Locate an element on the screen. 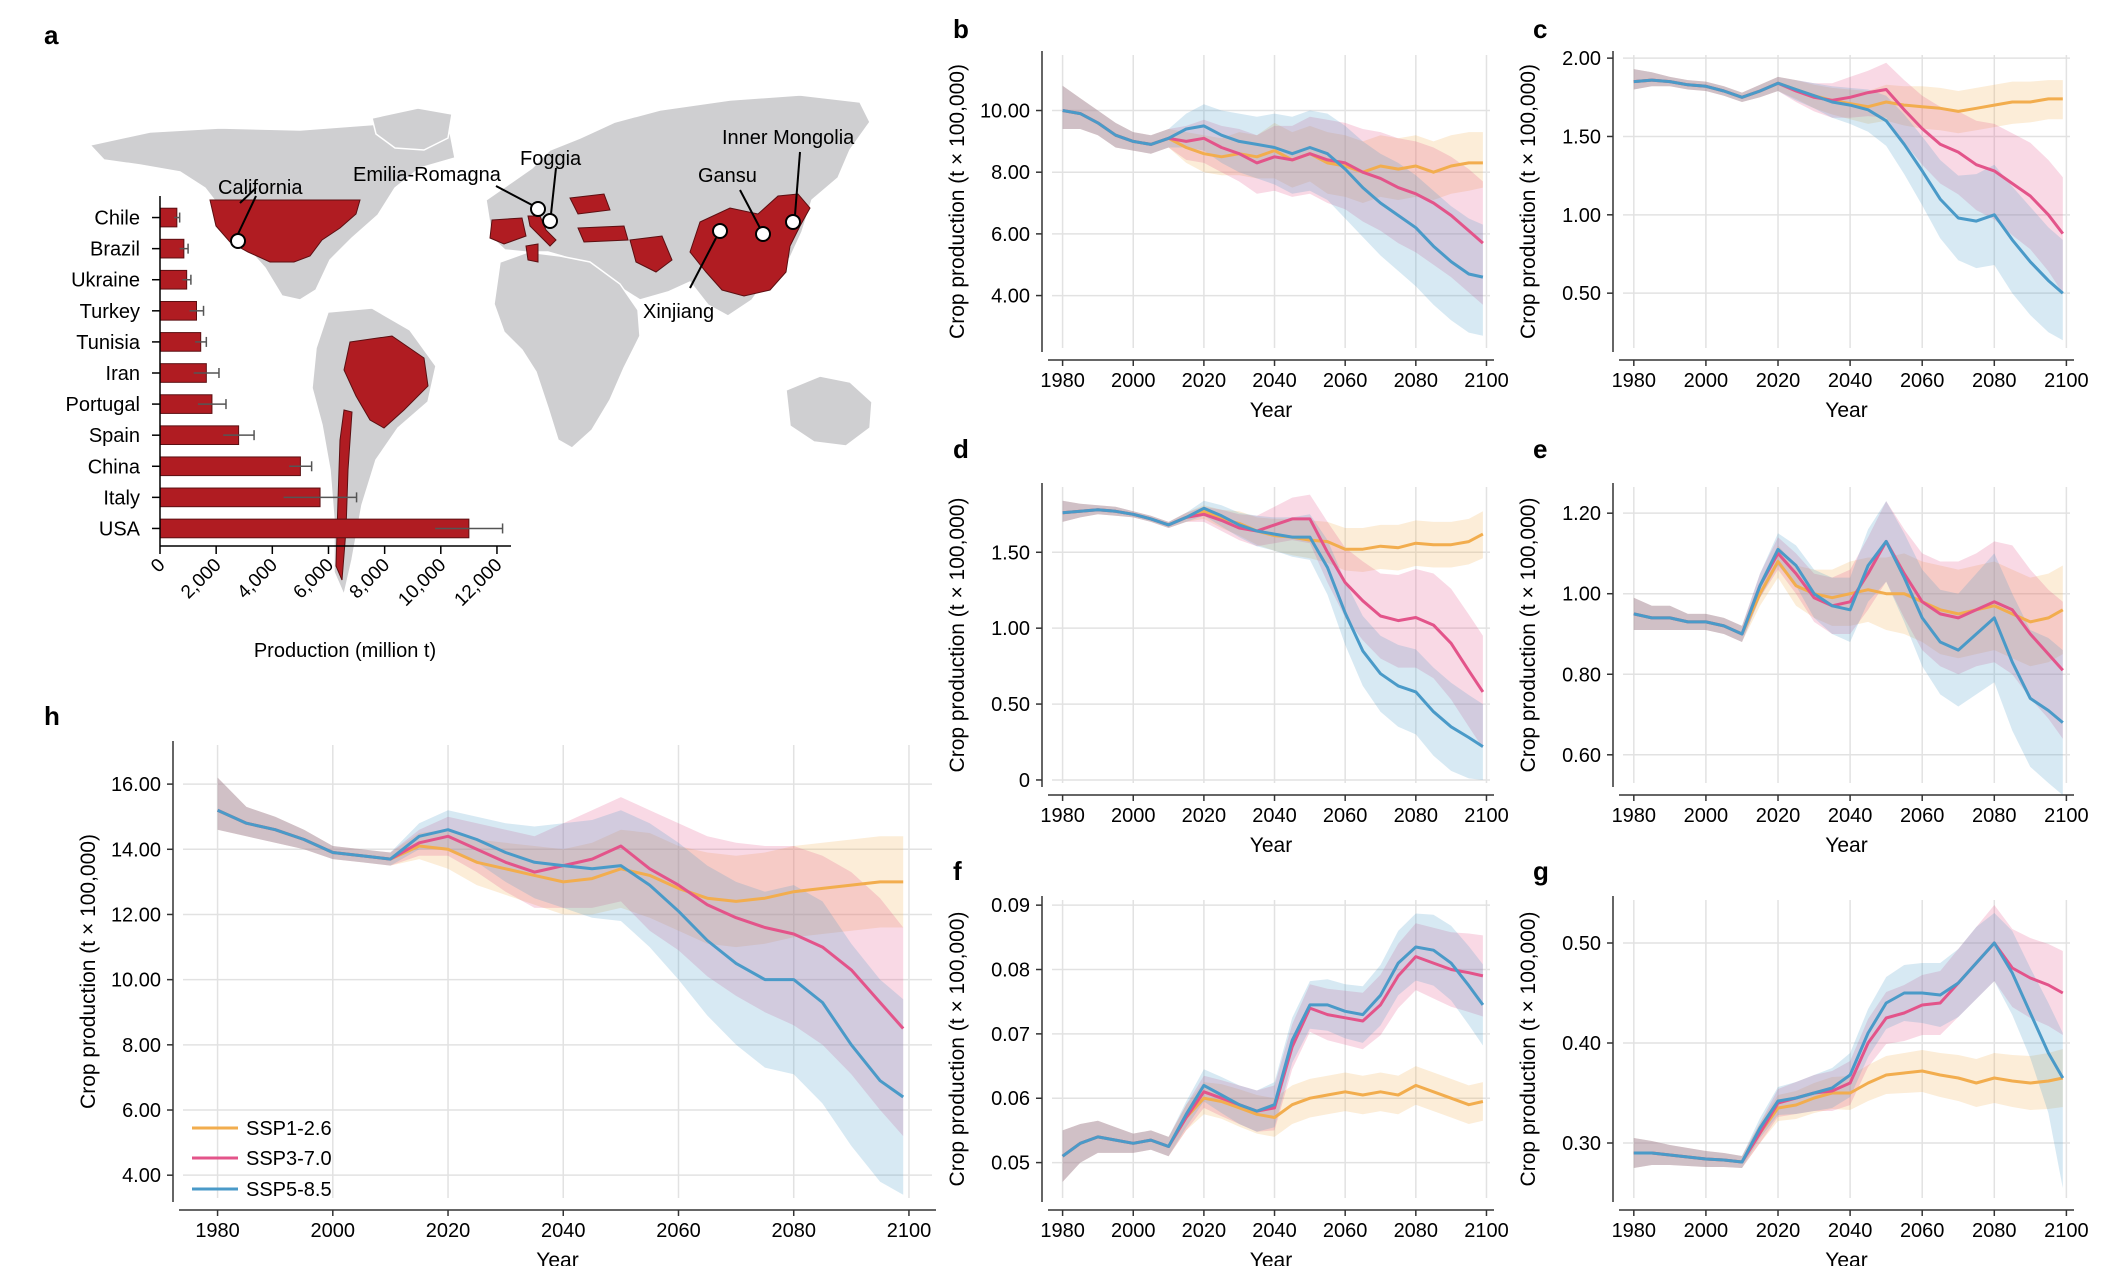  callout-line-gansu is located at coordinates (750, 209).